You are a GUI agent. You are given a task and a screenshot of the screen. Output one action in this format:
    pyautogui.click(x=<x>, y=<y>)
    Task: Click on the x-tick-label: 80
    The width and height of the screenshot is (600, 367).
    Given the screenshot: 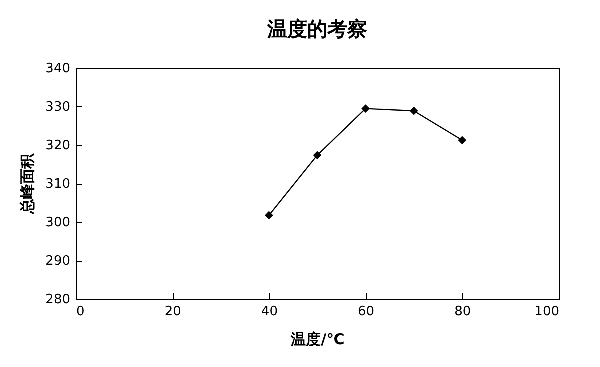 What is the action you would take?
    pyautogui.click(x=463, y=312)
    